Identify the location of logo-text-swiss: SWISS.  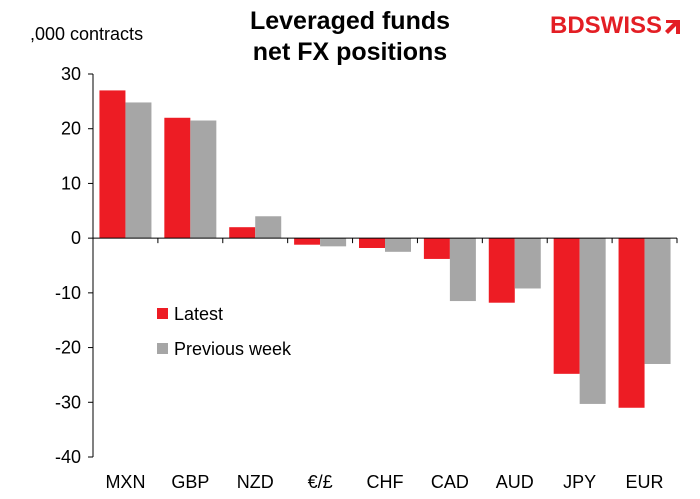
(623, 25).